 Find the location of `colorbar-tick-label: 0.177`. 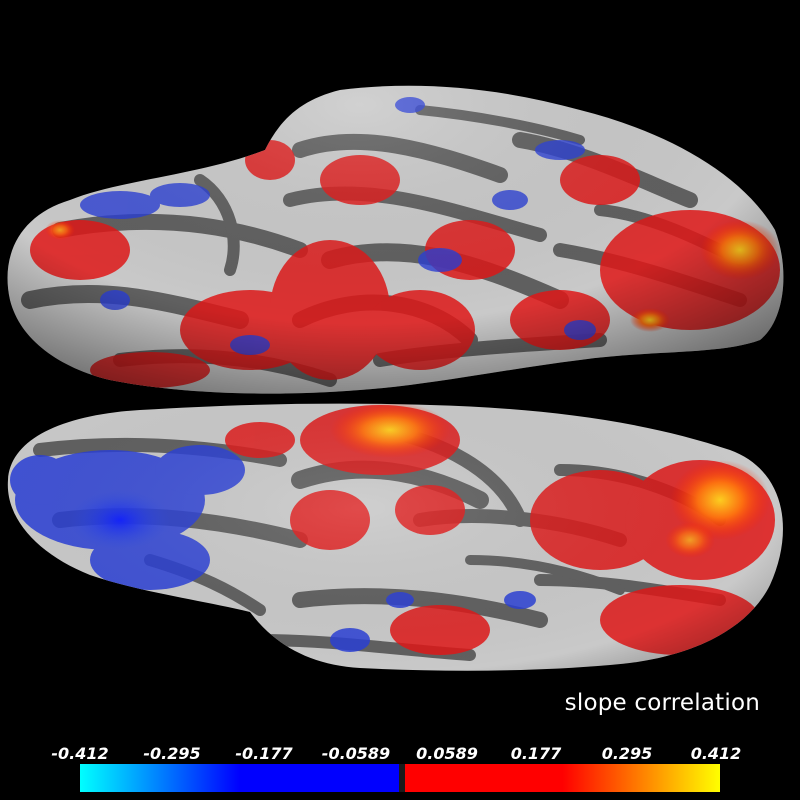

colorbar-tick-label: 0.177 is located at coordinates (536, 753).